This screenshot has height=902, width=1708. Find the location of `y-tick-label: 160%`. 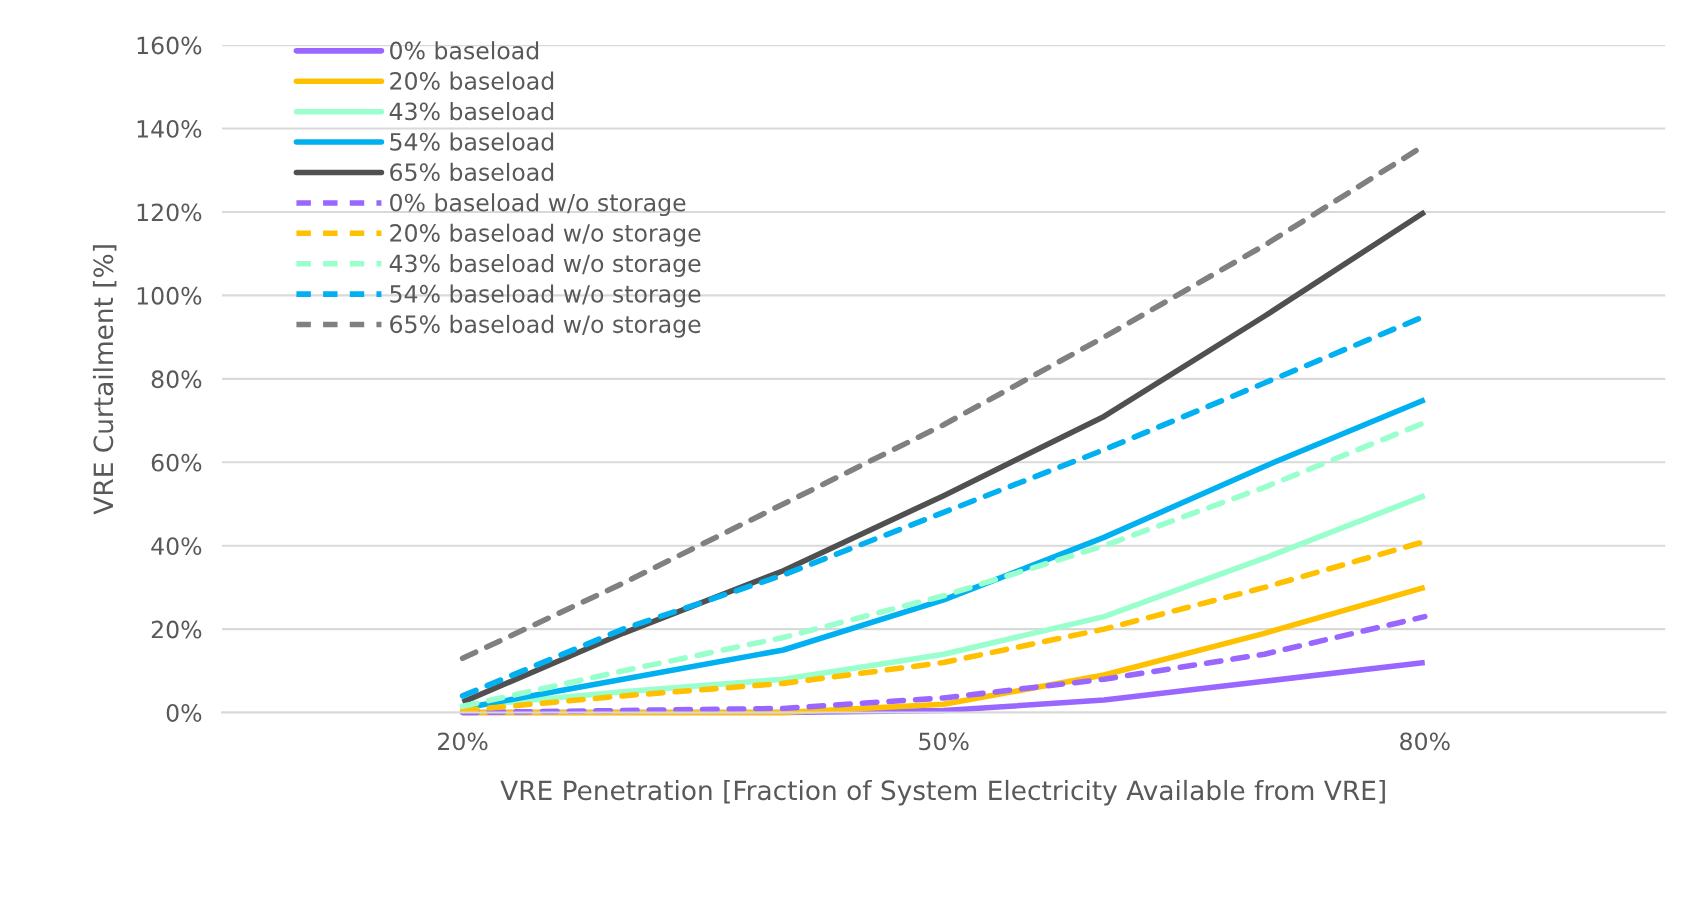

y-tick-label: 160% is located at coordinates (169, 45).